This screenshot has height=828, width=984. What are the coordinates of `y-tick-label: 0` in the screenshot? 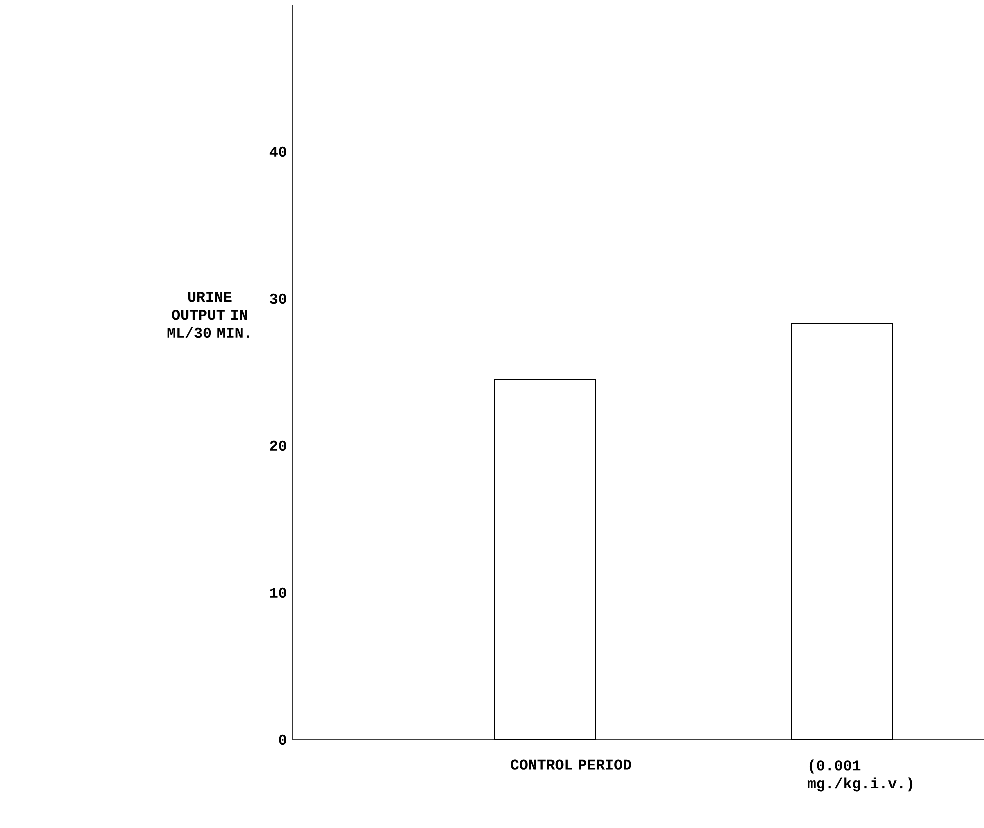 It's located at (282, 740).